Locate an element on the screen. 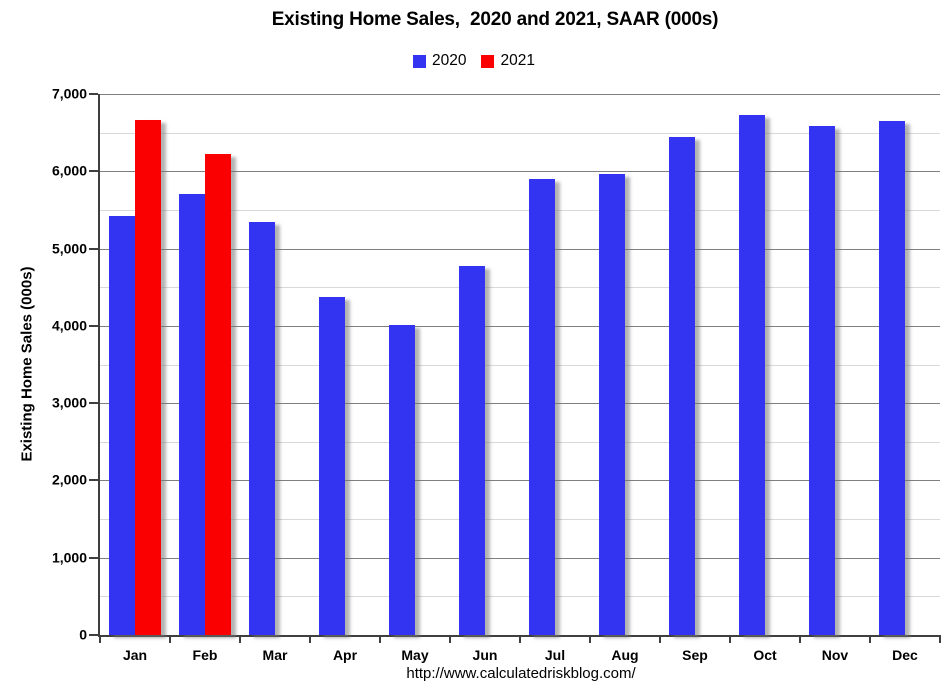 This screenshot has height=695, width=944. bar-group-apr is located at coordinates (345, 364).